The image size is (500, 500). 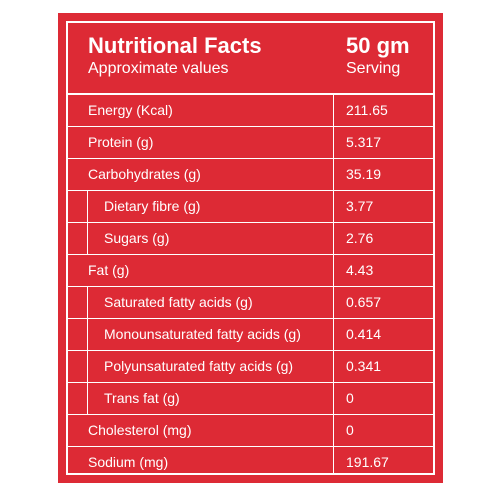 What do you see at coordinates (178, 302) in the screenshot?
I see `nutrient-label: Saturated fatty acids (g)` at bounding box center [178, 302].